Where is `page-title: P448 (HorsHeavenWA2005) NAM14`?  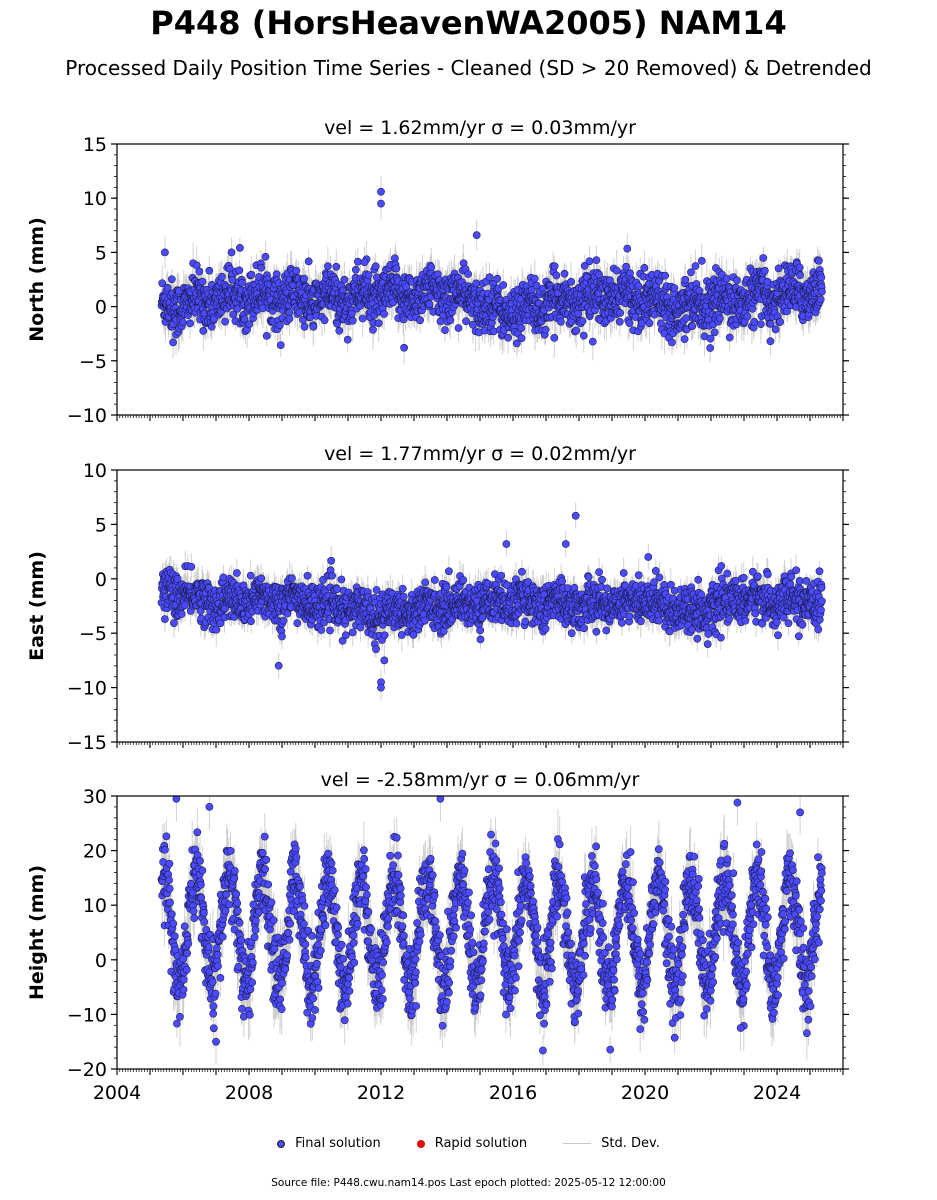
page-title: P448 (HorsHeavenWA2005) NAM14 is located at coordinates (468, 23).